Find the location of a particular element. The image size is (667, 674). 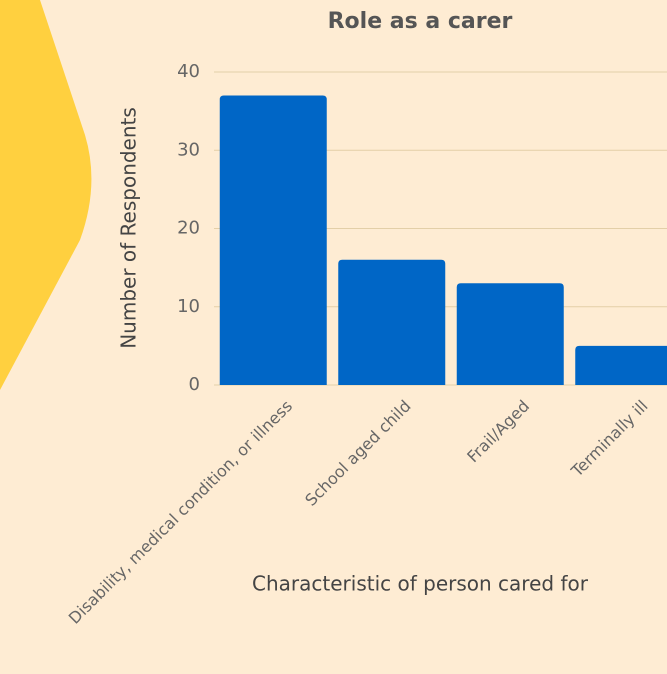

y-tick-label: 0 is located at coordinates (194, 384).